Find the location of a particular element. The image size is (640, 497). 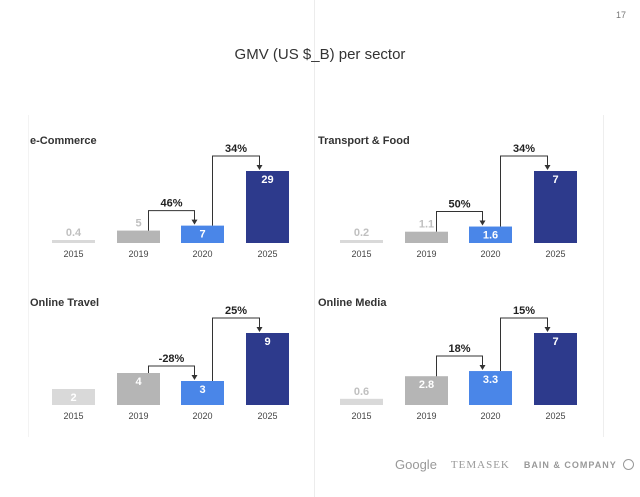

data-label-2020: 1.6 is located at coordinates (490, 236).